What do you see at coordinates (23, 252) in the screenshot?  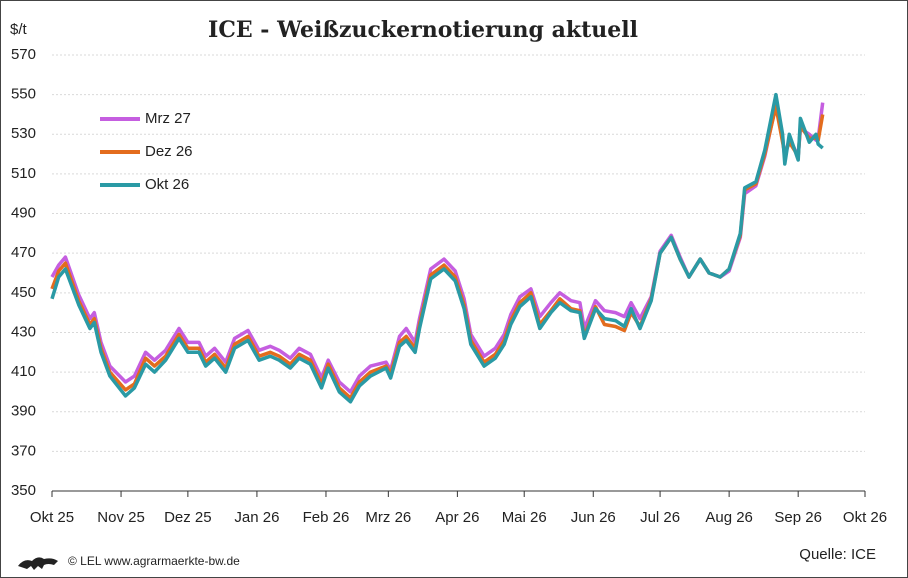 I see `y-tick-label: 470` at bounding box center [23, 252].